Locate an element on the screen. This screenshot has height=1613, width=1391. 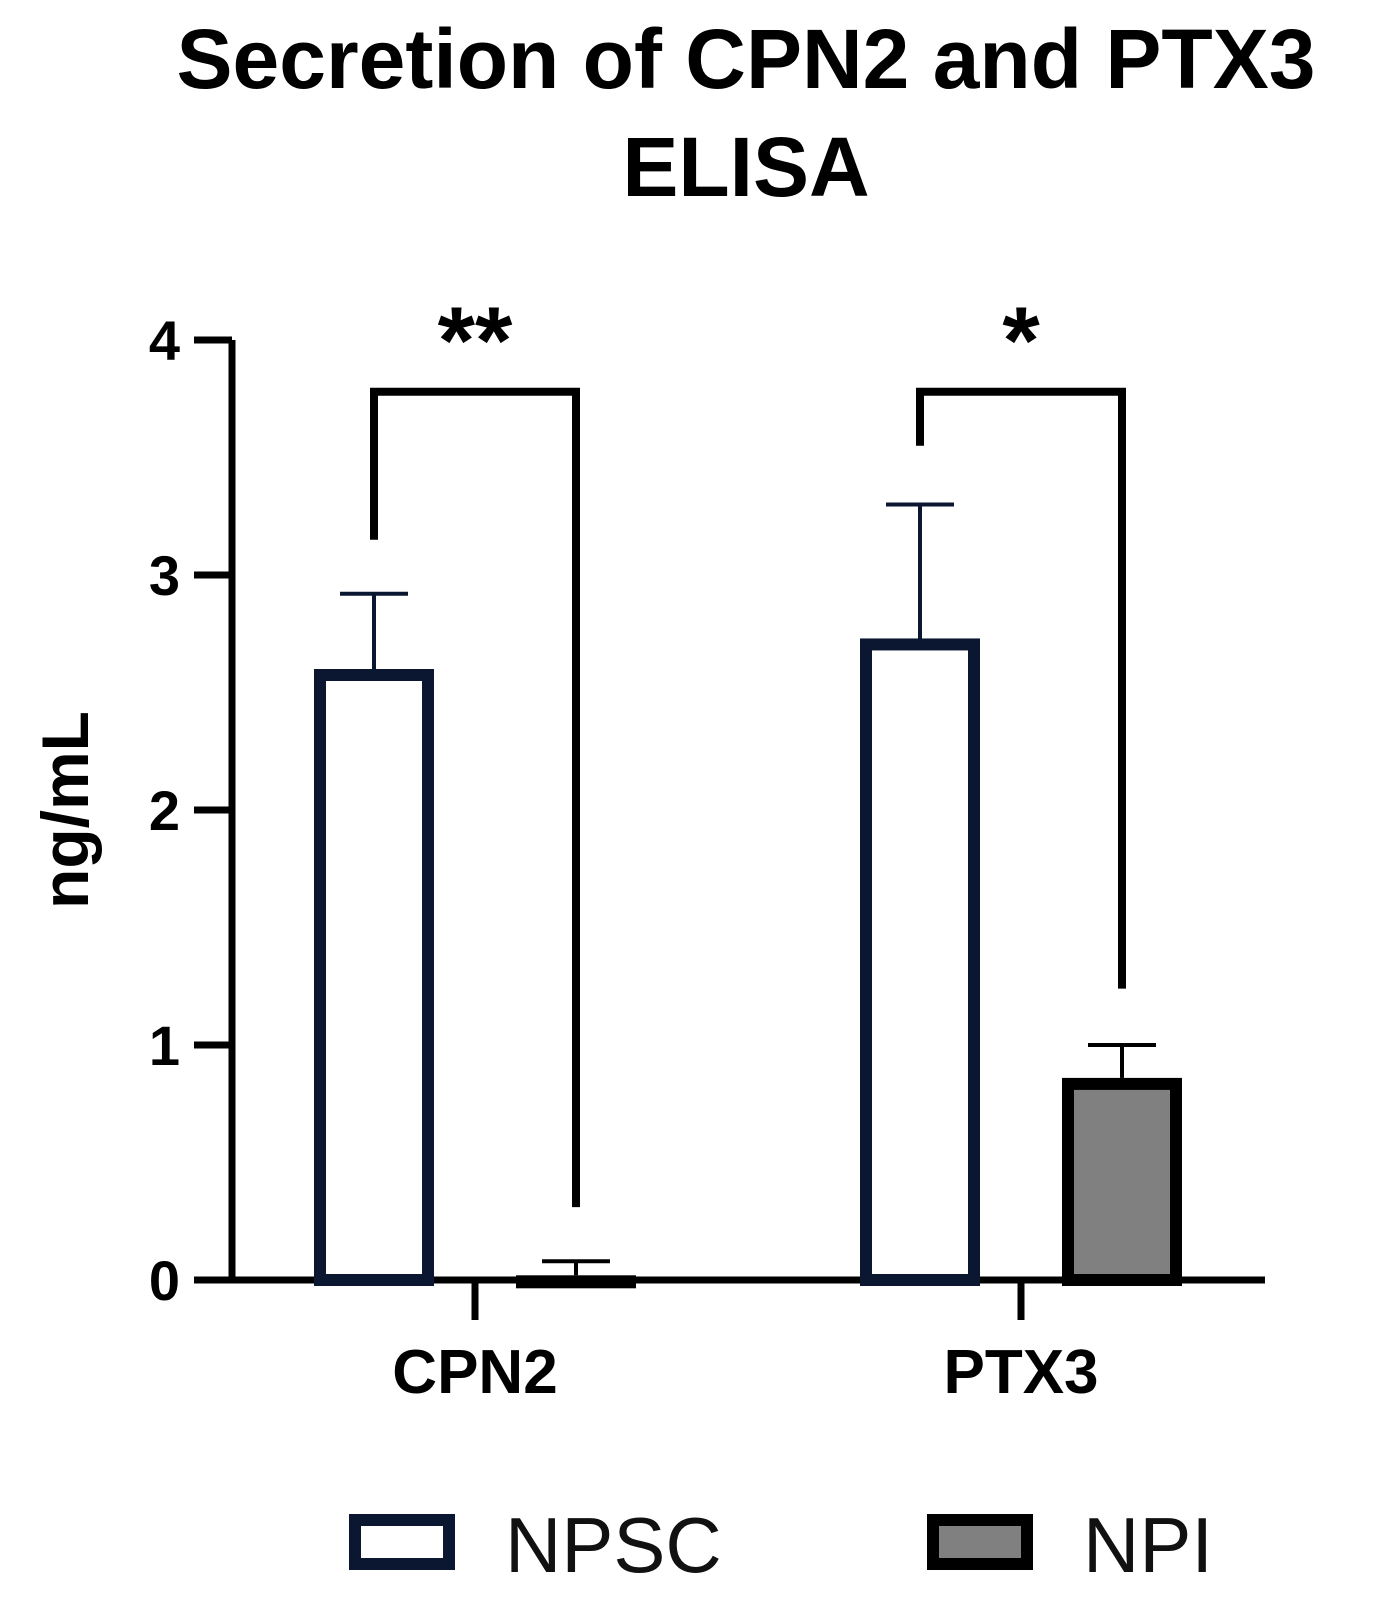
legend-label: NPSC is located at coordinates (613, 1545).